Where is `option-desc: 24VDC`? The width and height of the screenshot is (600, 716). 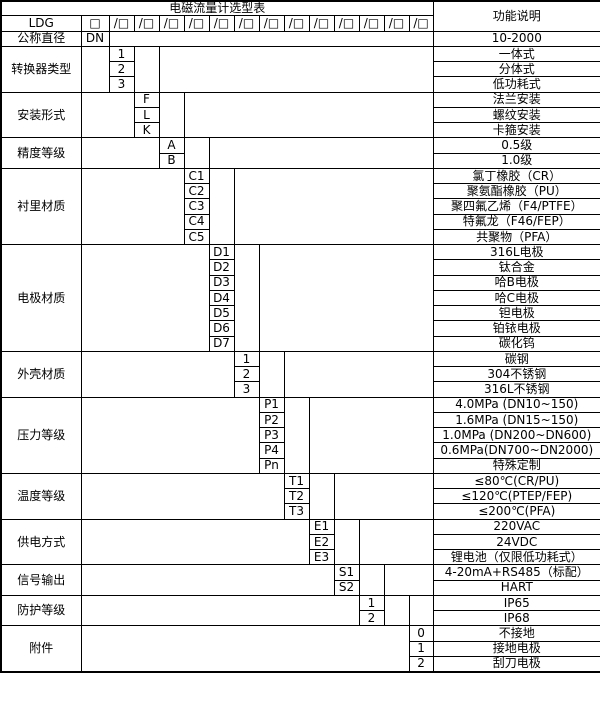 option-desc: 24VDC is located at coordinates (516, 542).